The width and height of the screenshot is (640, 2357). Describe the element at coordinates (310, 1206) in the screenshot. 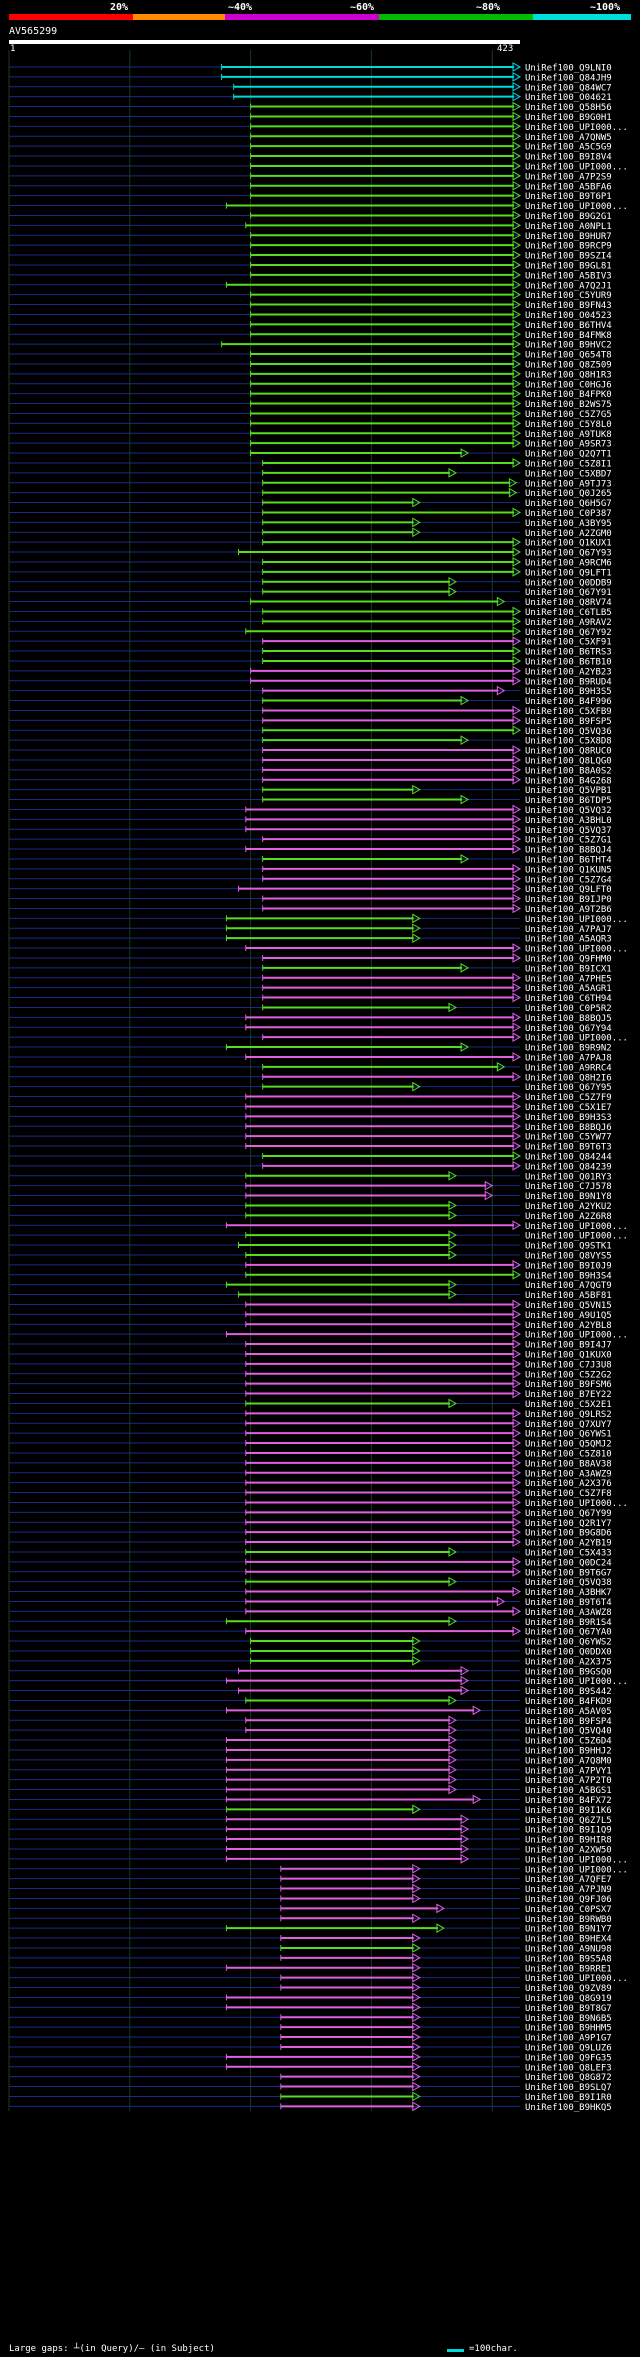

I see `hit-row: UniRef100_A2YKU2` at that location.